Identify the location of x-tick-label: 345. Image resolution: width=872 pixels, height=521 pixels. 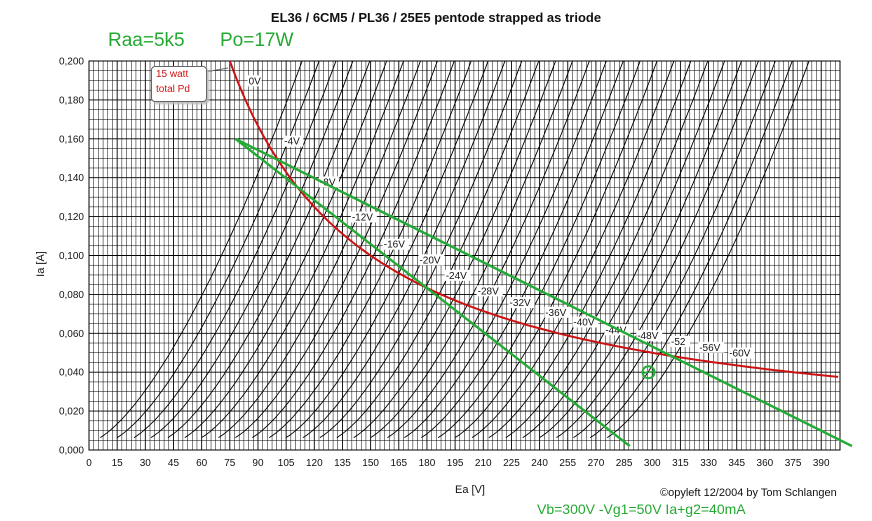
(736, 463).